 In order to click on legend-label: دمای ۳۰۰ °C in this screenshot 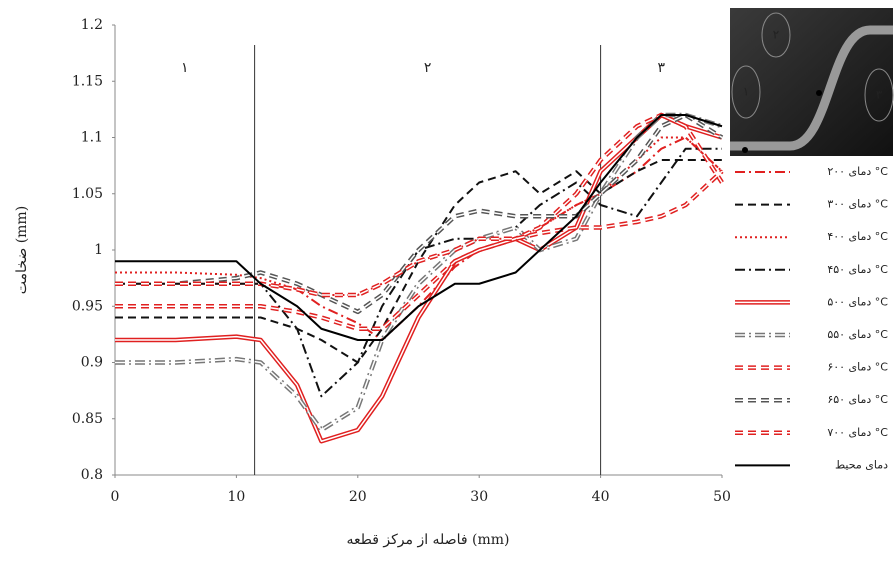, I will do `click(857, 204)`.